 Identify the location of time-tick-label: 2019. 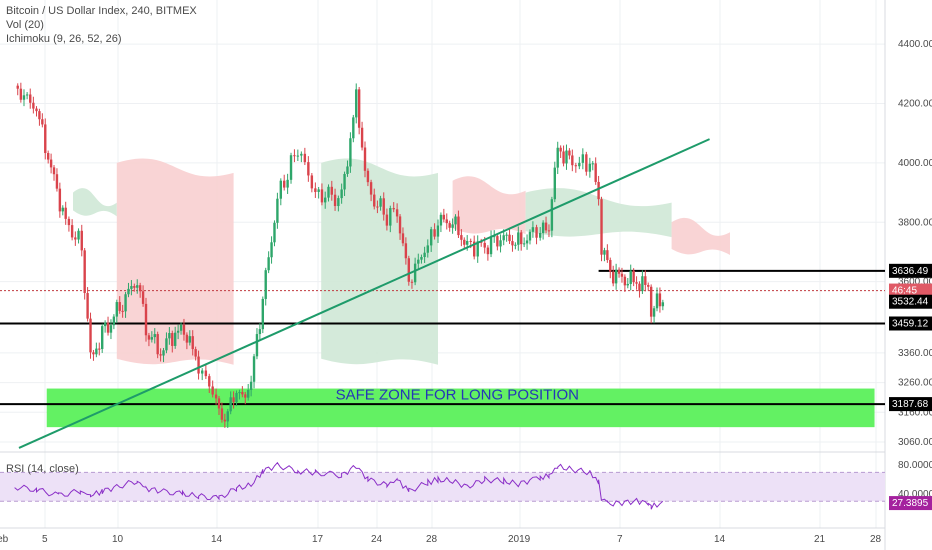
(519, 539).